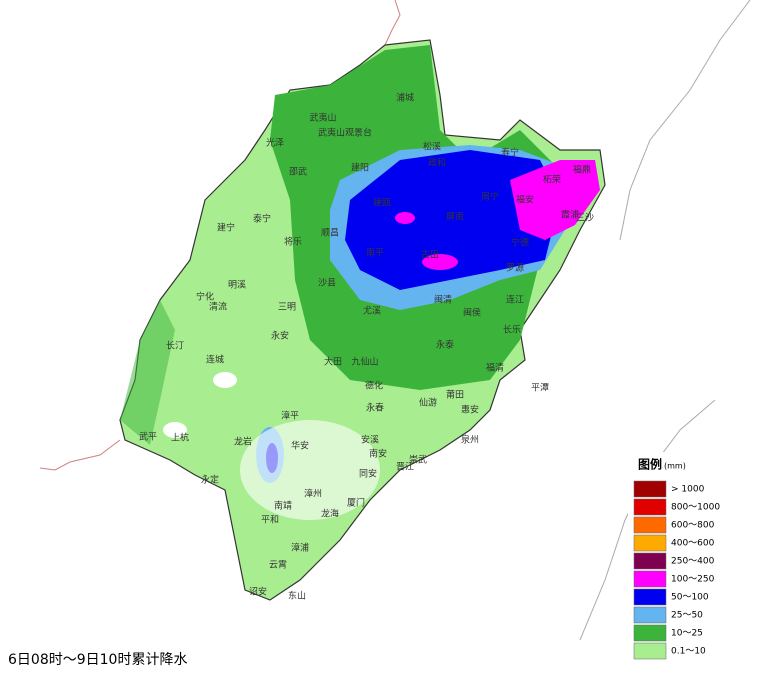  I want to click on place-label: 东山, so click(297, 596).